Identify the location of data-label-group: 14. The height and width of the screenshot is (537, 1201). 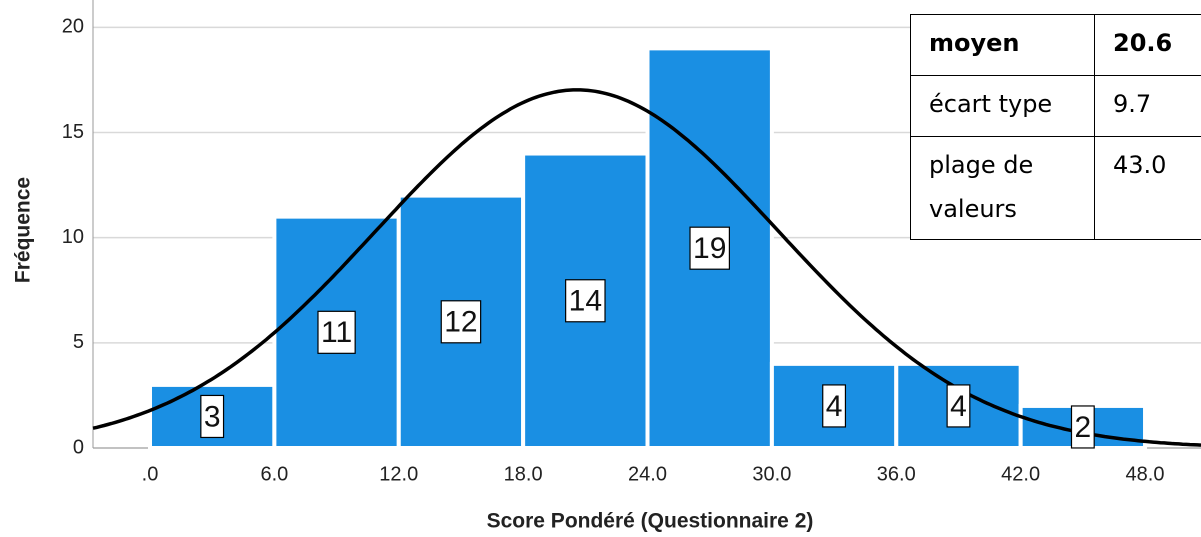
(585, 301).